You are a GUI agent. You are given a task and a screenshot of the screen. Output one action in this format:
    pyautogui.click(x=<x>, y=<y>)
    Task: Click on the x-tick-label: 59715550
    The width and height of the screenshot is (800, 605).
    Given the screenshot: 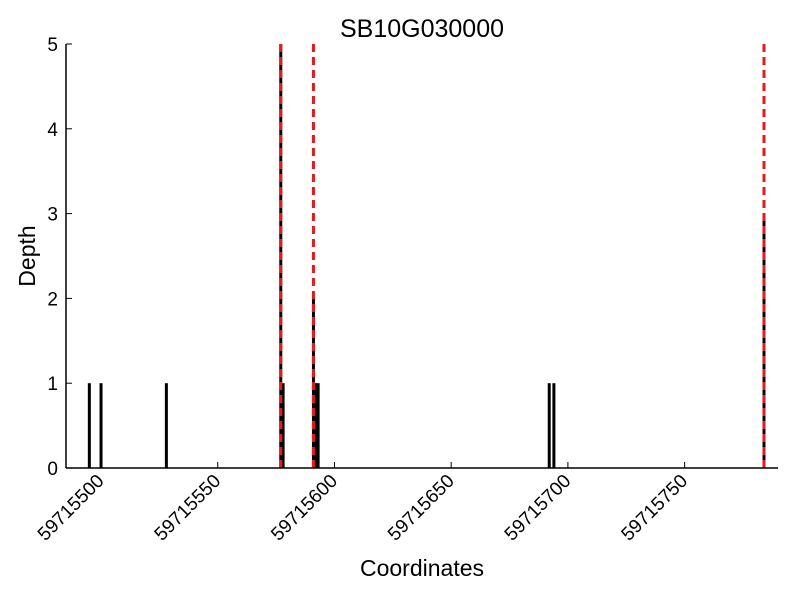 What is the action you would take?
    pyautogui.click(x=188, y=508)
    